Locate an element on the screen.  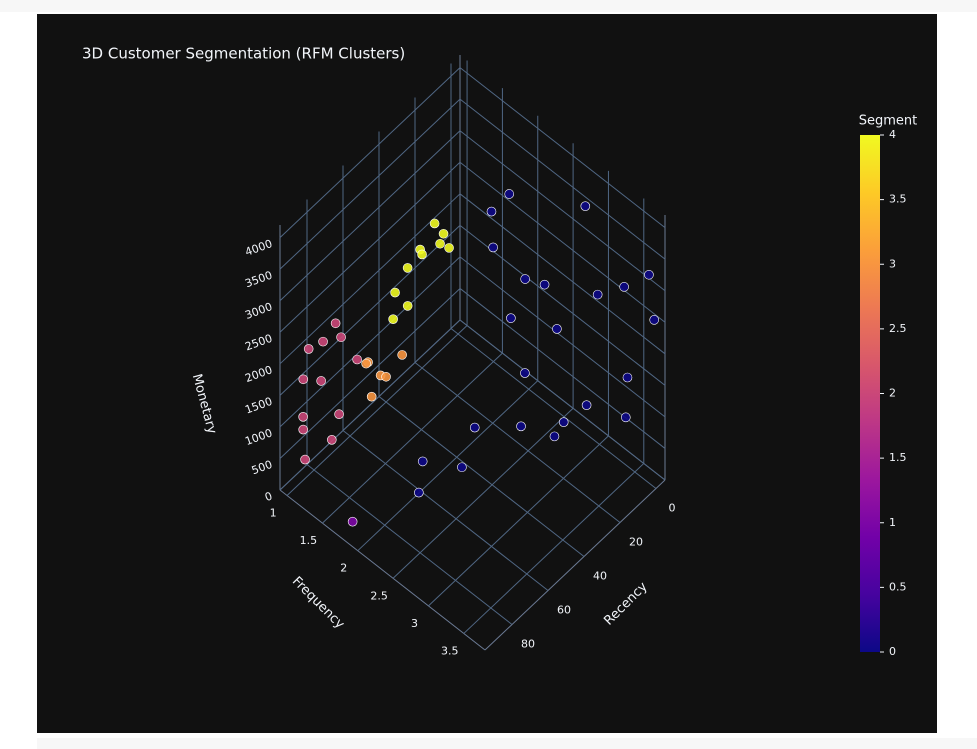
colorbar-tick-label: 4 is located at coordinates (892, 134).